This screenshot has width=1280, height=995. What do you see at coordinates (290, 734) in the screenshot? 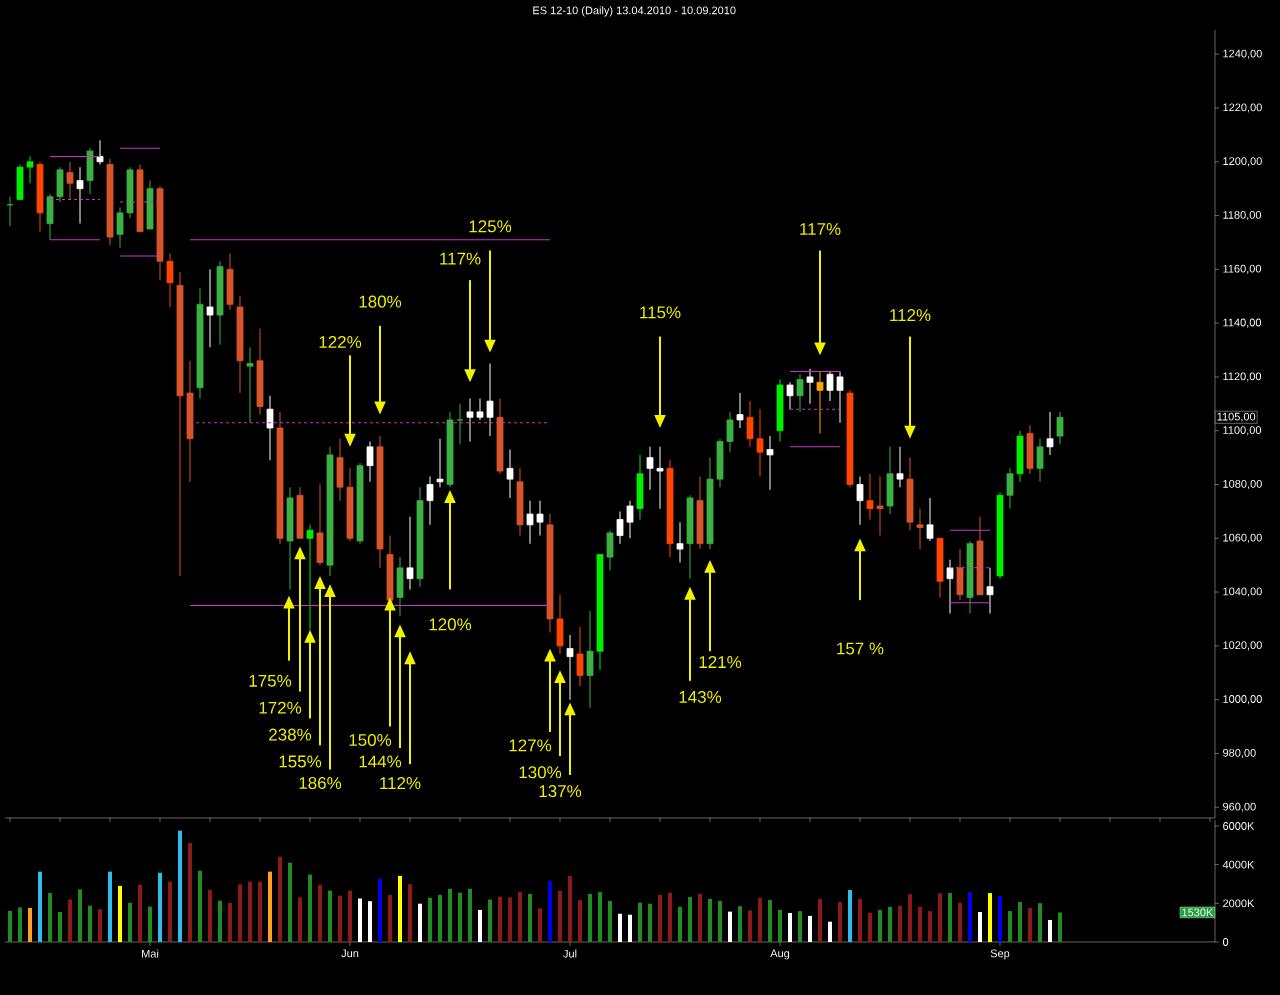
I see `annotation: 238%` at bounding box center [290, 734].